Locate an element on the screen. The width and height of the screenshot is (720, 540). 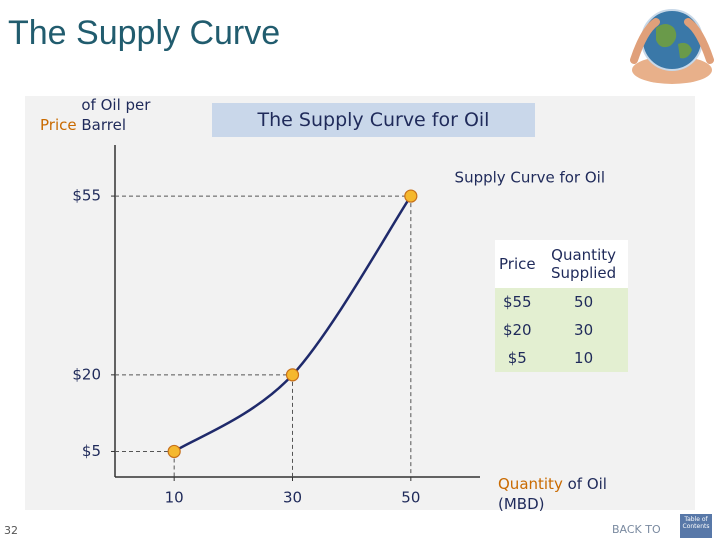
table-row: $5 10 is located at coordinates (561, 358).